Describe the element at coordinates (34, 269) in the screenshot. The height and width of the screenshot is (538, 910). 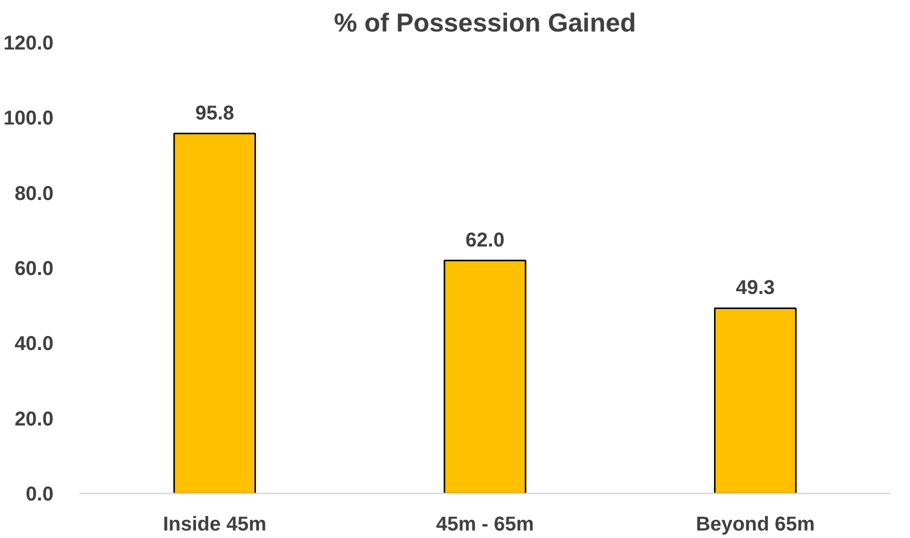
I see `y-tick-label: 60.0` at that location.